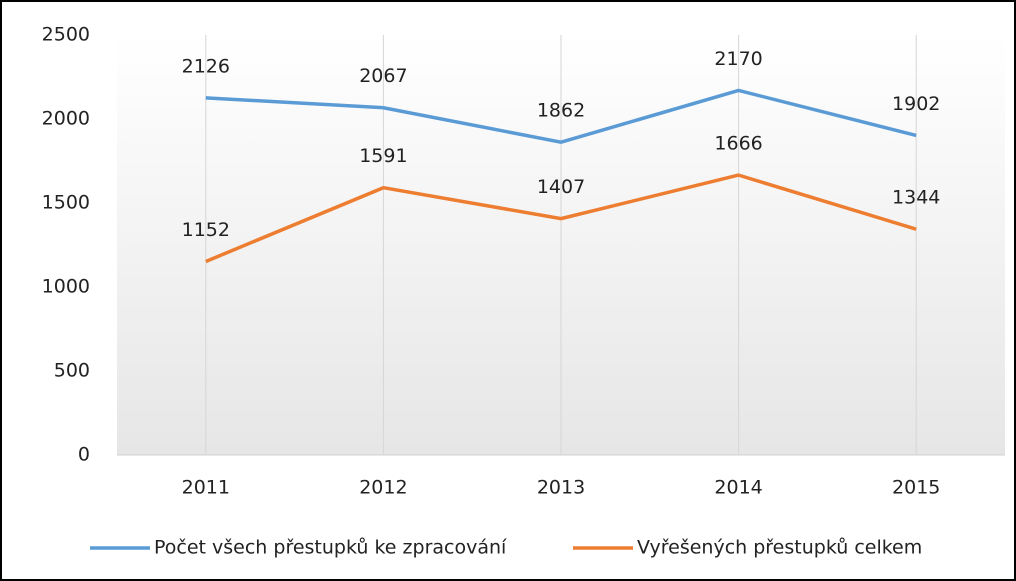  I want to click on x-tick-label: 2013, so click(561, 488).